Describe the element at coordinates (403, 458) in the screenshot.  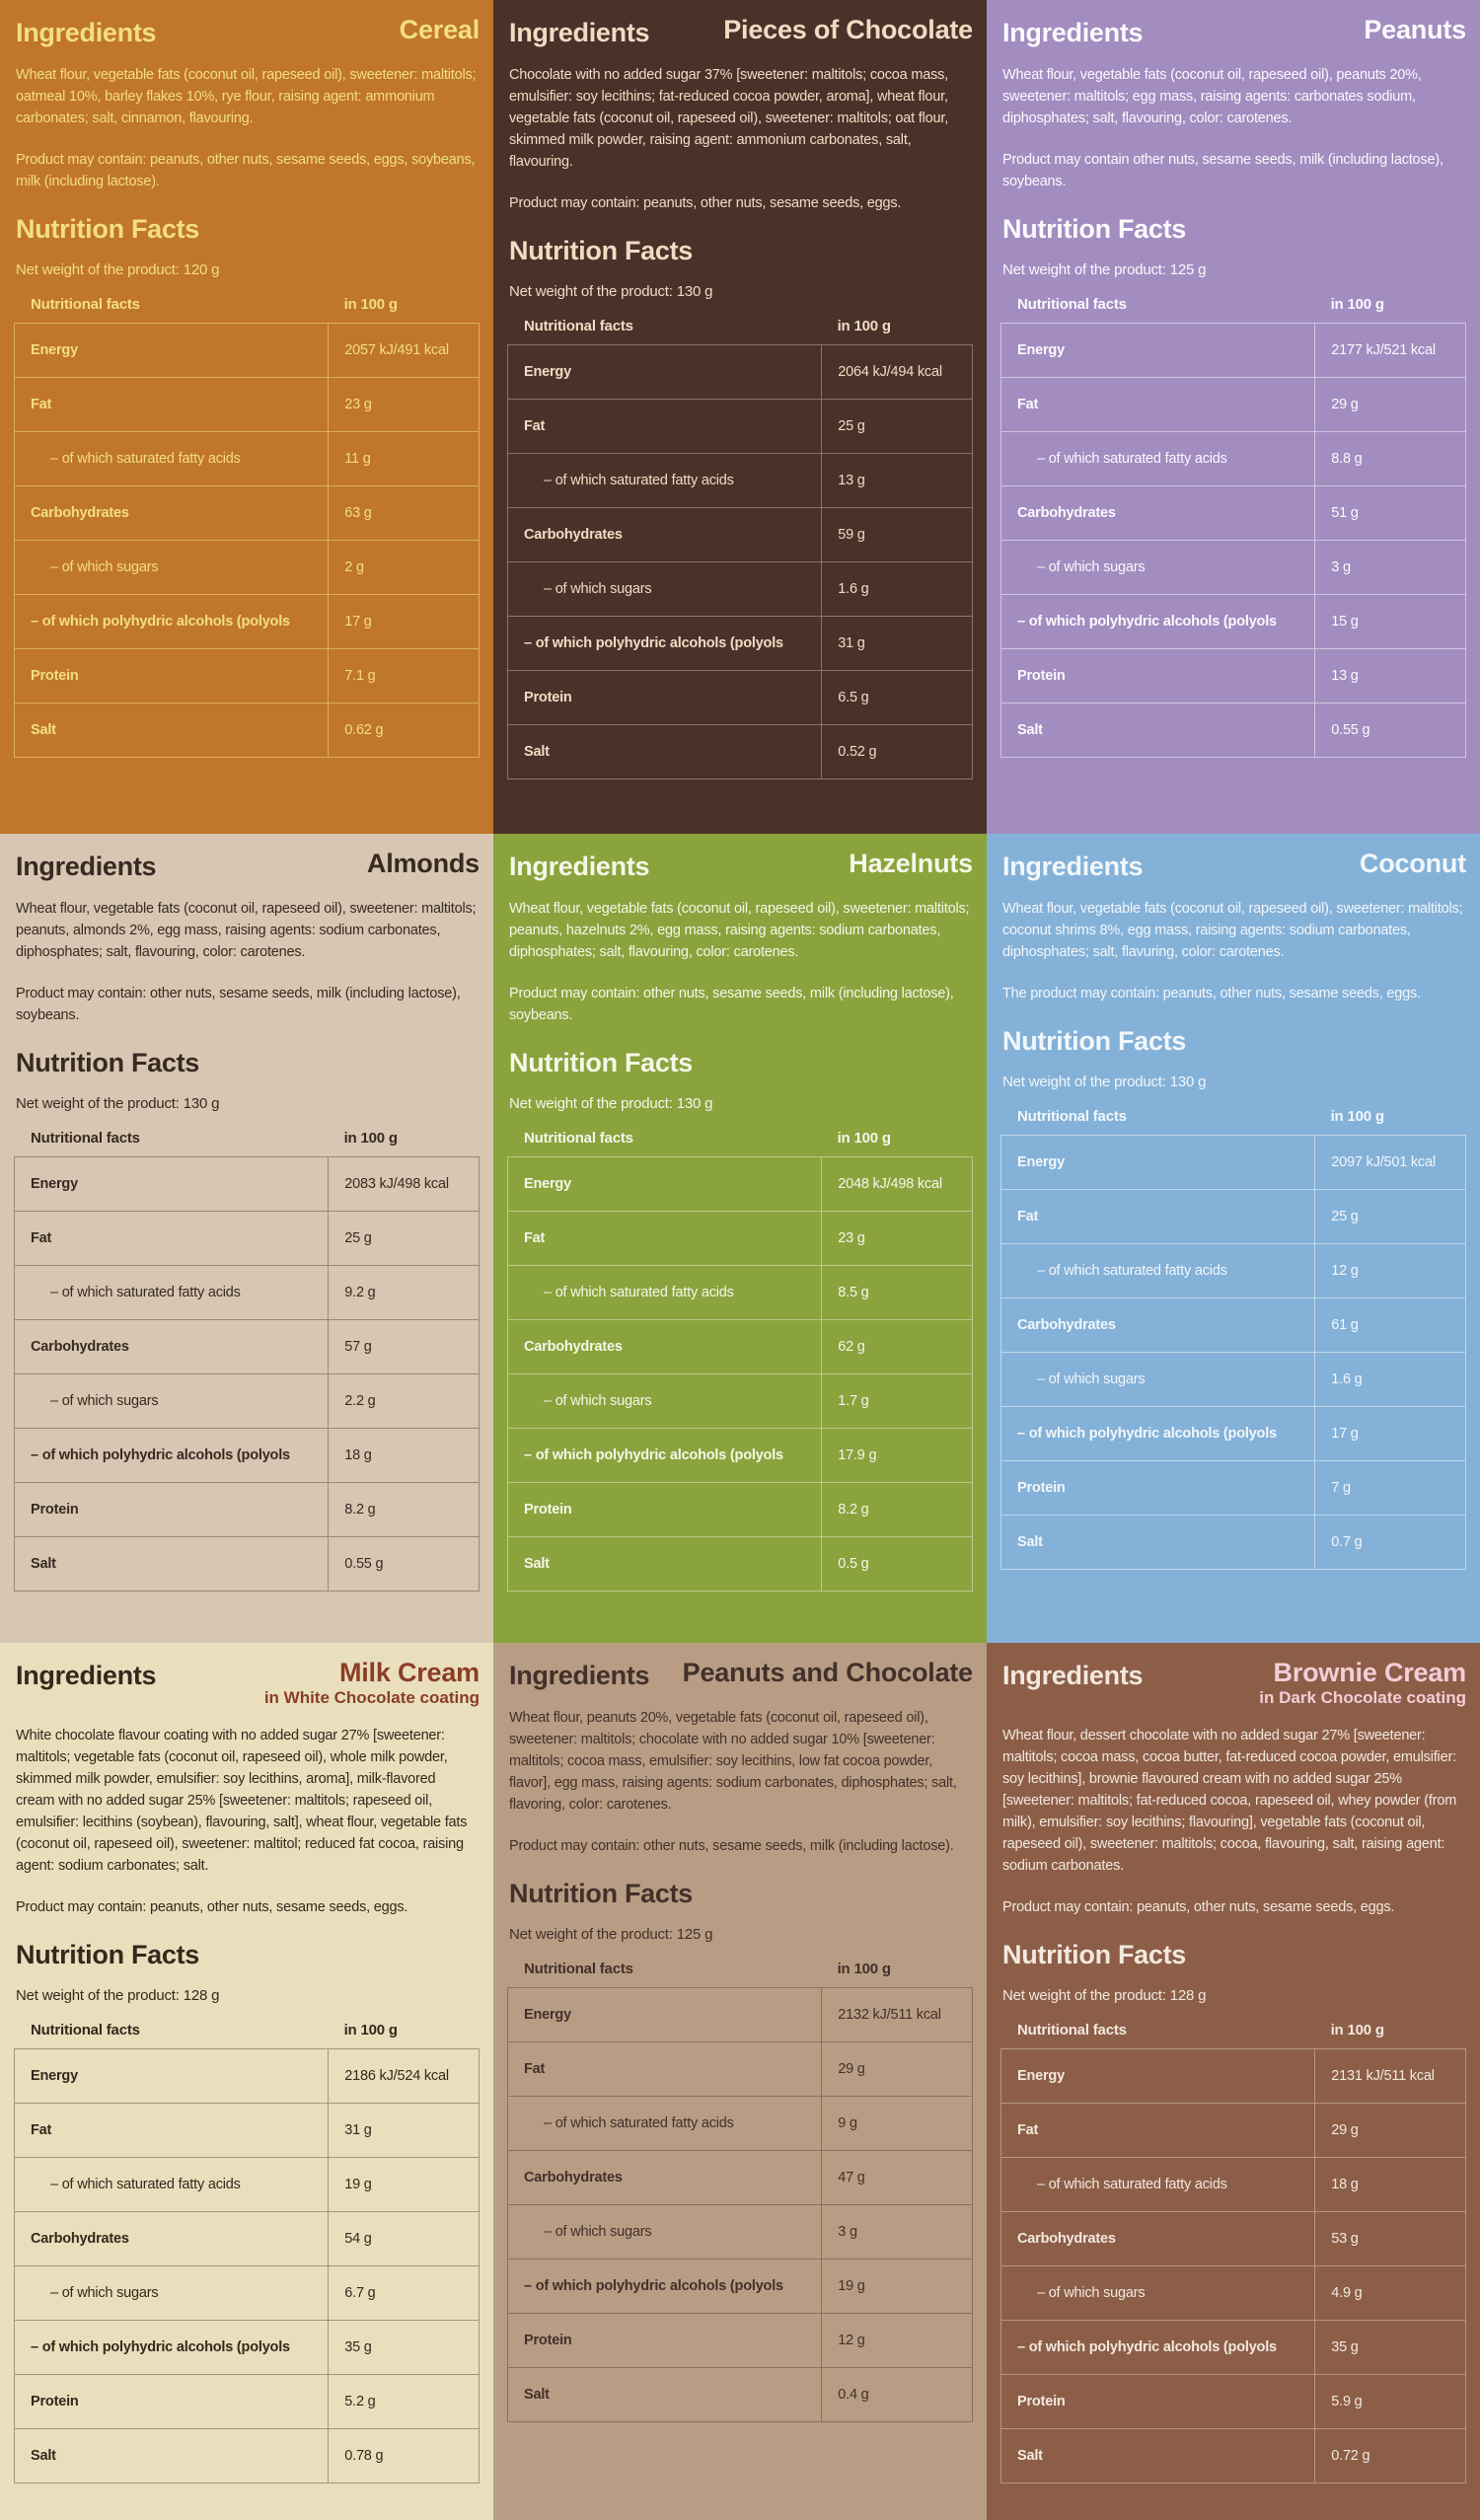
I see `nutrient-value: 11 g` at that location.